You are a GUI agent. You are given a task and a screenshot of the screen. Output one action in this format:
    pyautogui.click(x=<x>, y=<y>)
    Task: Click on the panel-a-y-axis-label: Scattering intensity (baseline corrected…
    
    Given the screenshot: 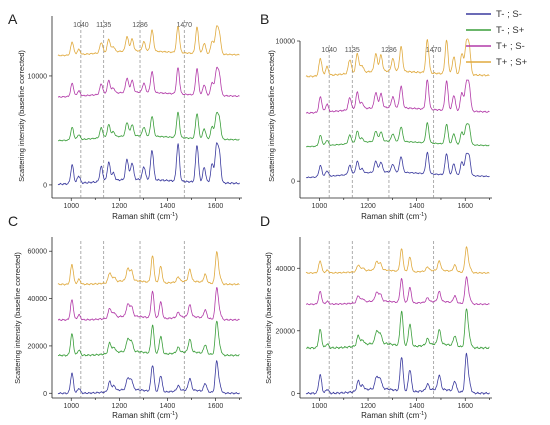 What is the action you would take?
    pyautogui.click(x=21, y=116)
    